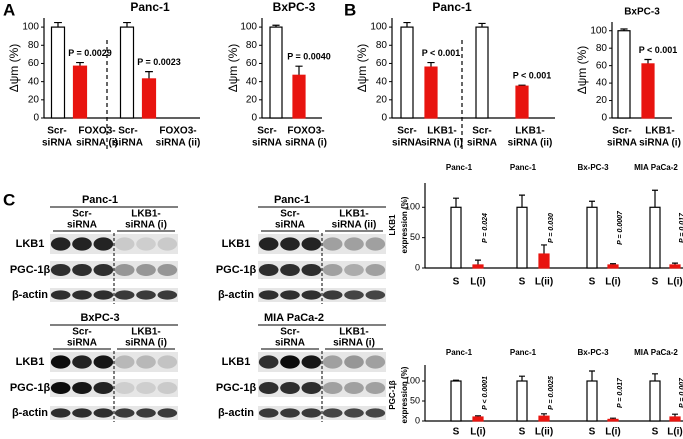 This screenshot has height=439, width=683. What do you see at coordinates (82, 225) in the screenshot?
I see `group-label: siRNA` at bounding box center [82, 225].